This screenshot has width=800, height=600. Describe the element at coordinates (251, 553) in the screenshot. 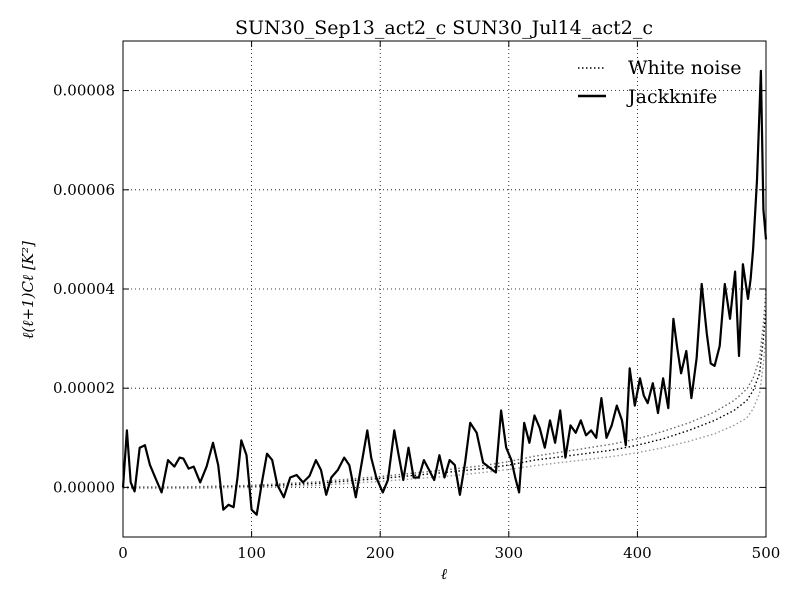

I see `x-tick-label: 100` at that location.